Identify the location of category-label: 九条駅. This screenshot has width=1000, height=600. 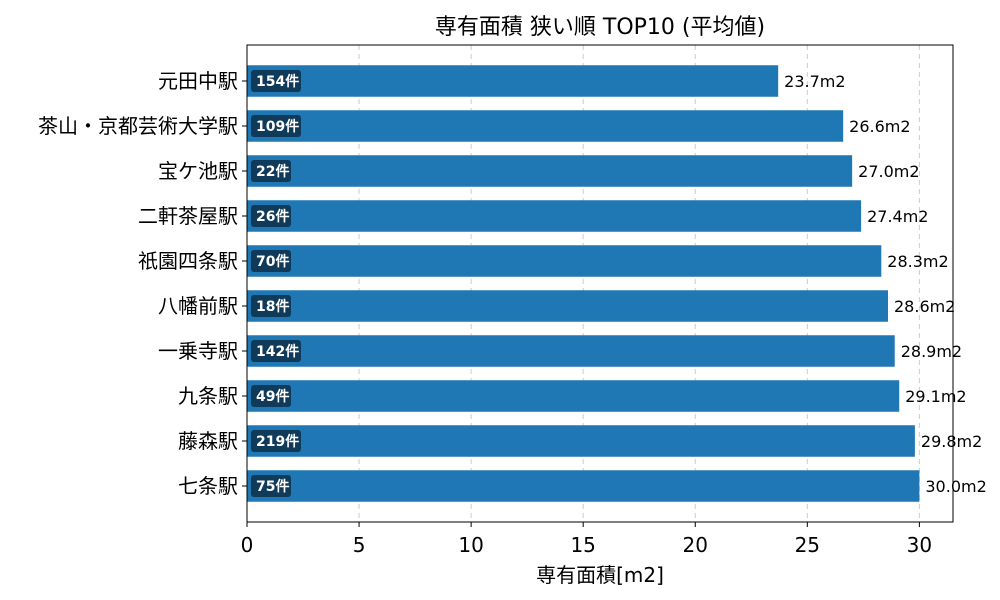
(208, 396).